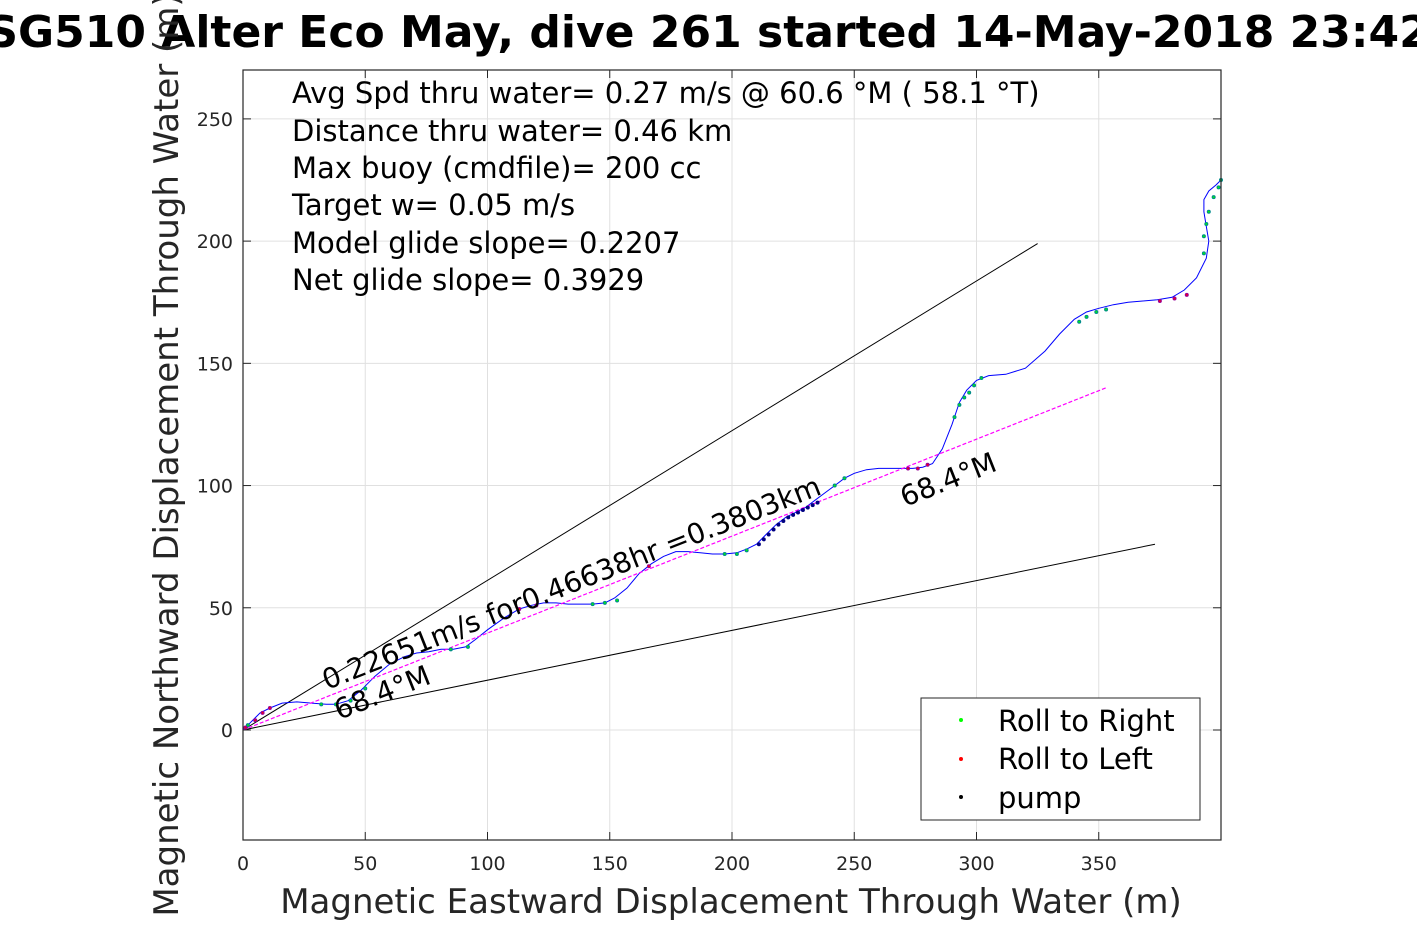 Image resolution: width=1417 pixels, height=945 pixels. Describe the element at coordinates (1039, 798) in the screenshot. I see `legend-label-pump: pump` at that location.